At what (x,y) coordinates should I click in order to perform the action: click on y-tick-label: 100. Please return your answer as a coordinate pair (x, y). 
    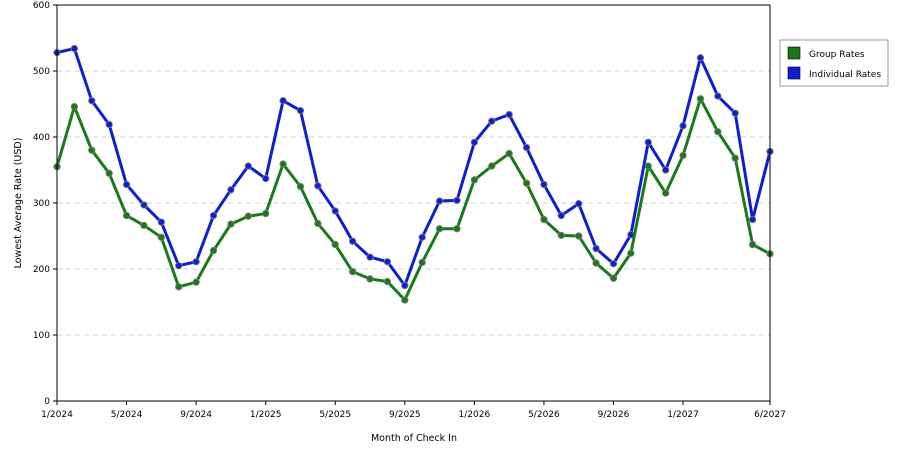
    Looking at the image, I should click on (41, 336).